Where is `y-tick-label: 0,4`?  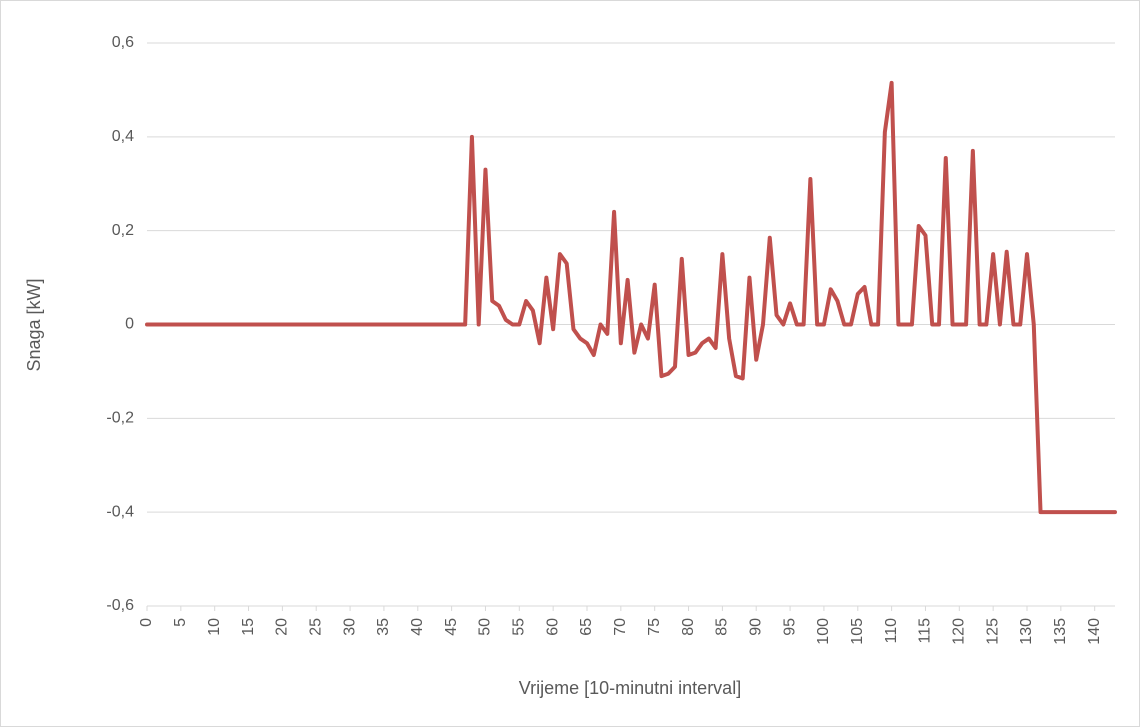
y-tick-label: 0,4 is located at coordinates (123, 136).